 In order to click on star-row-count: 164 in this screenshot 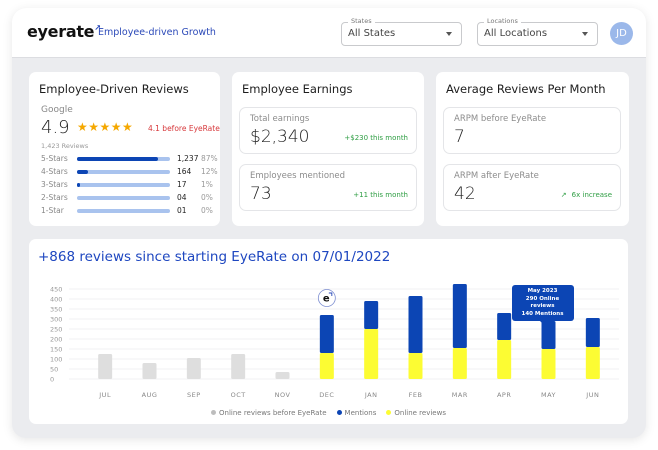, I will do `click(184, 171)`.